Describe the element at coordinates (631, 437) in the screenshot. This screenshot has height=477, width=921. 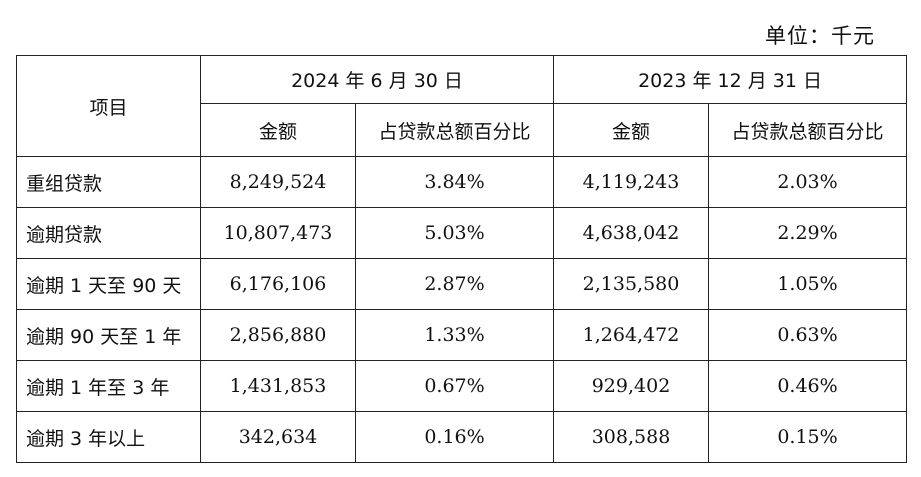
I see `amount-2023: 308,588` at that location.